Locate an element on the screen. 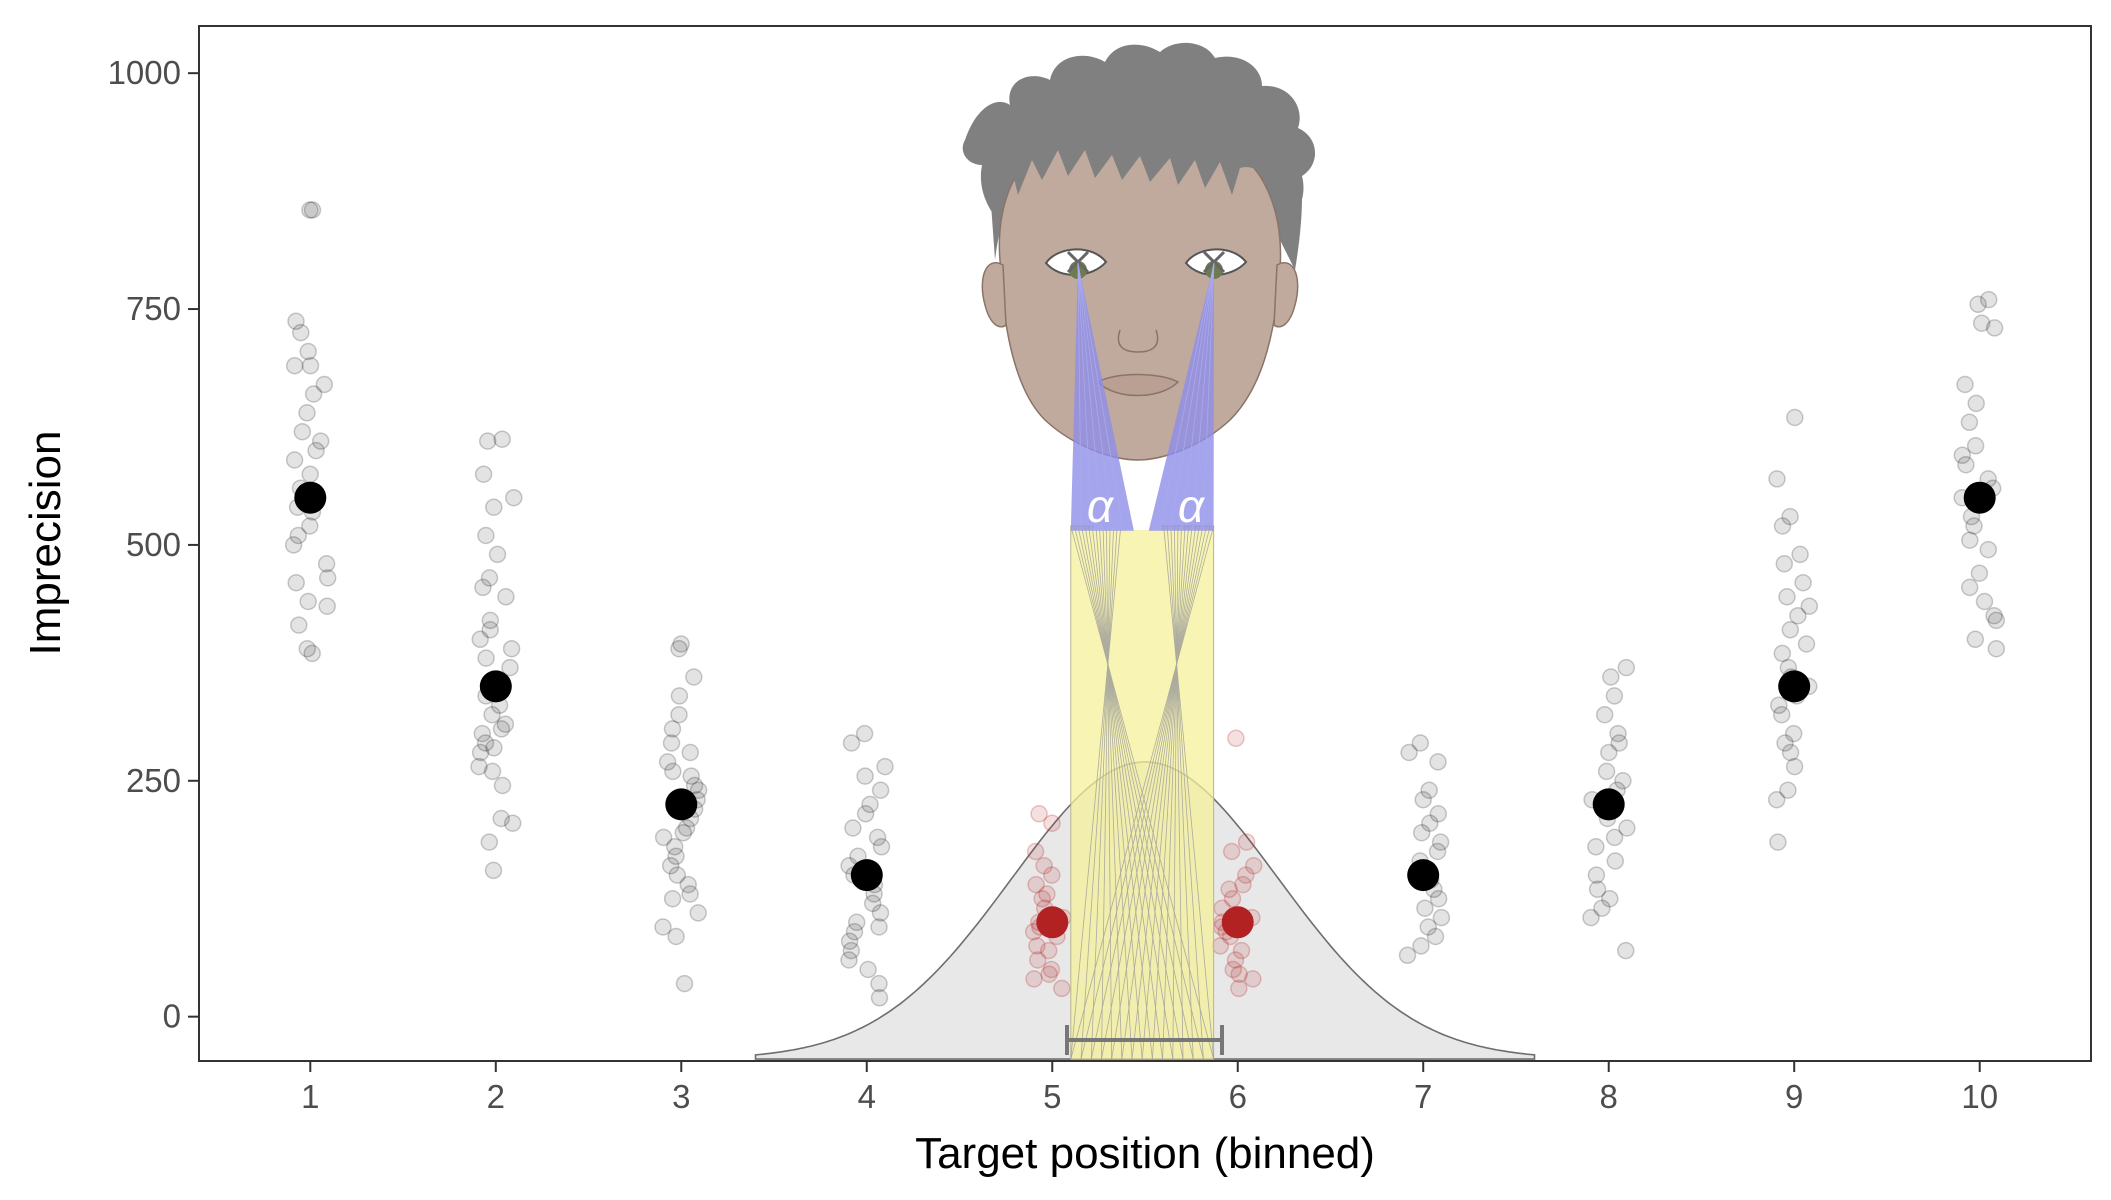 This screenshot has width=2111, height=1200. right-eye-cross is located at coordinates (1214, 262).